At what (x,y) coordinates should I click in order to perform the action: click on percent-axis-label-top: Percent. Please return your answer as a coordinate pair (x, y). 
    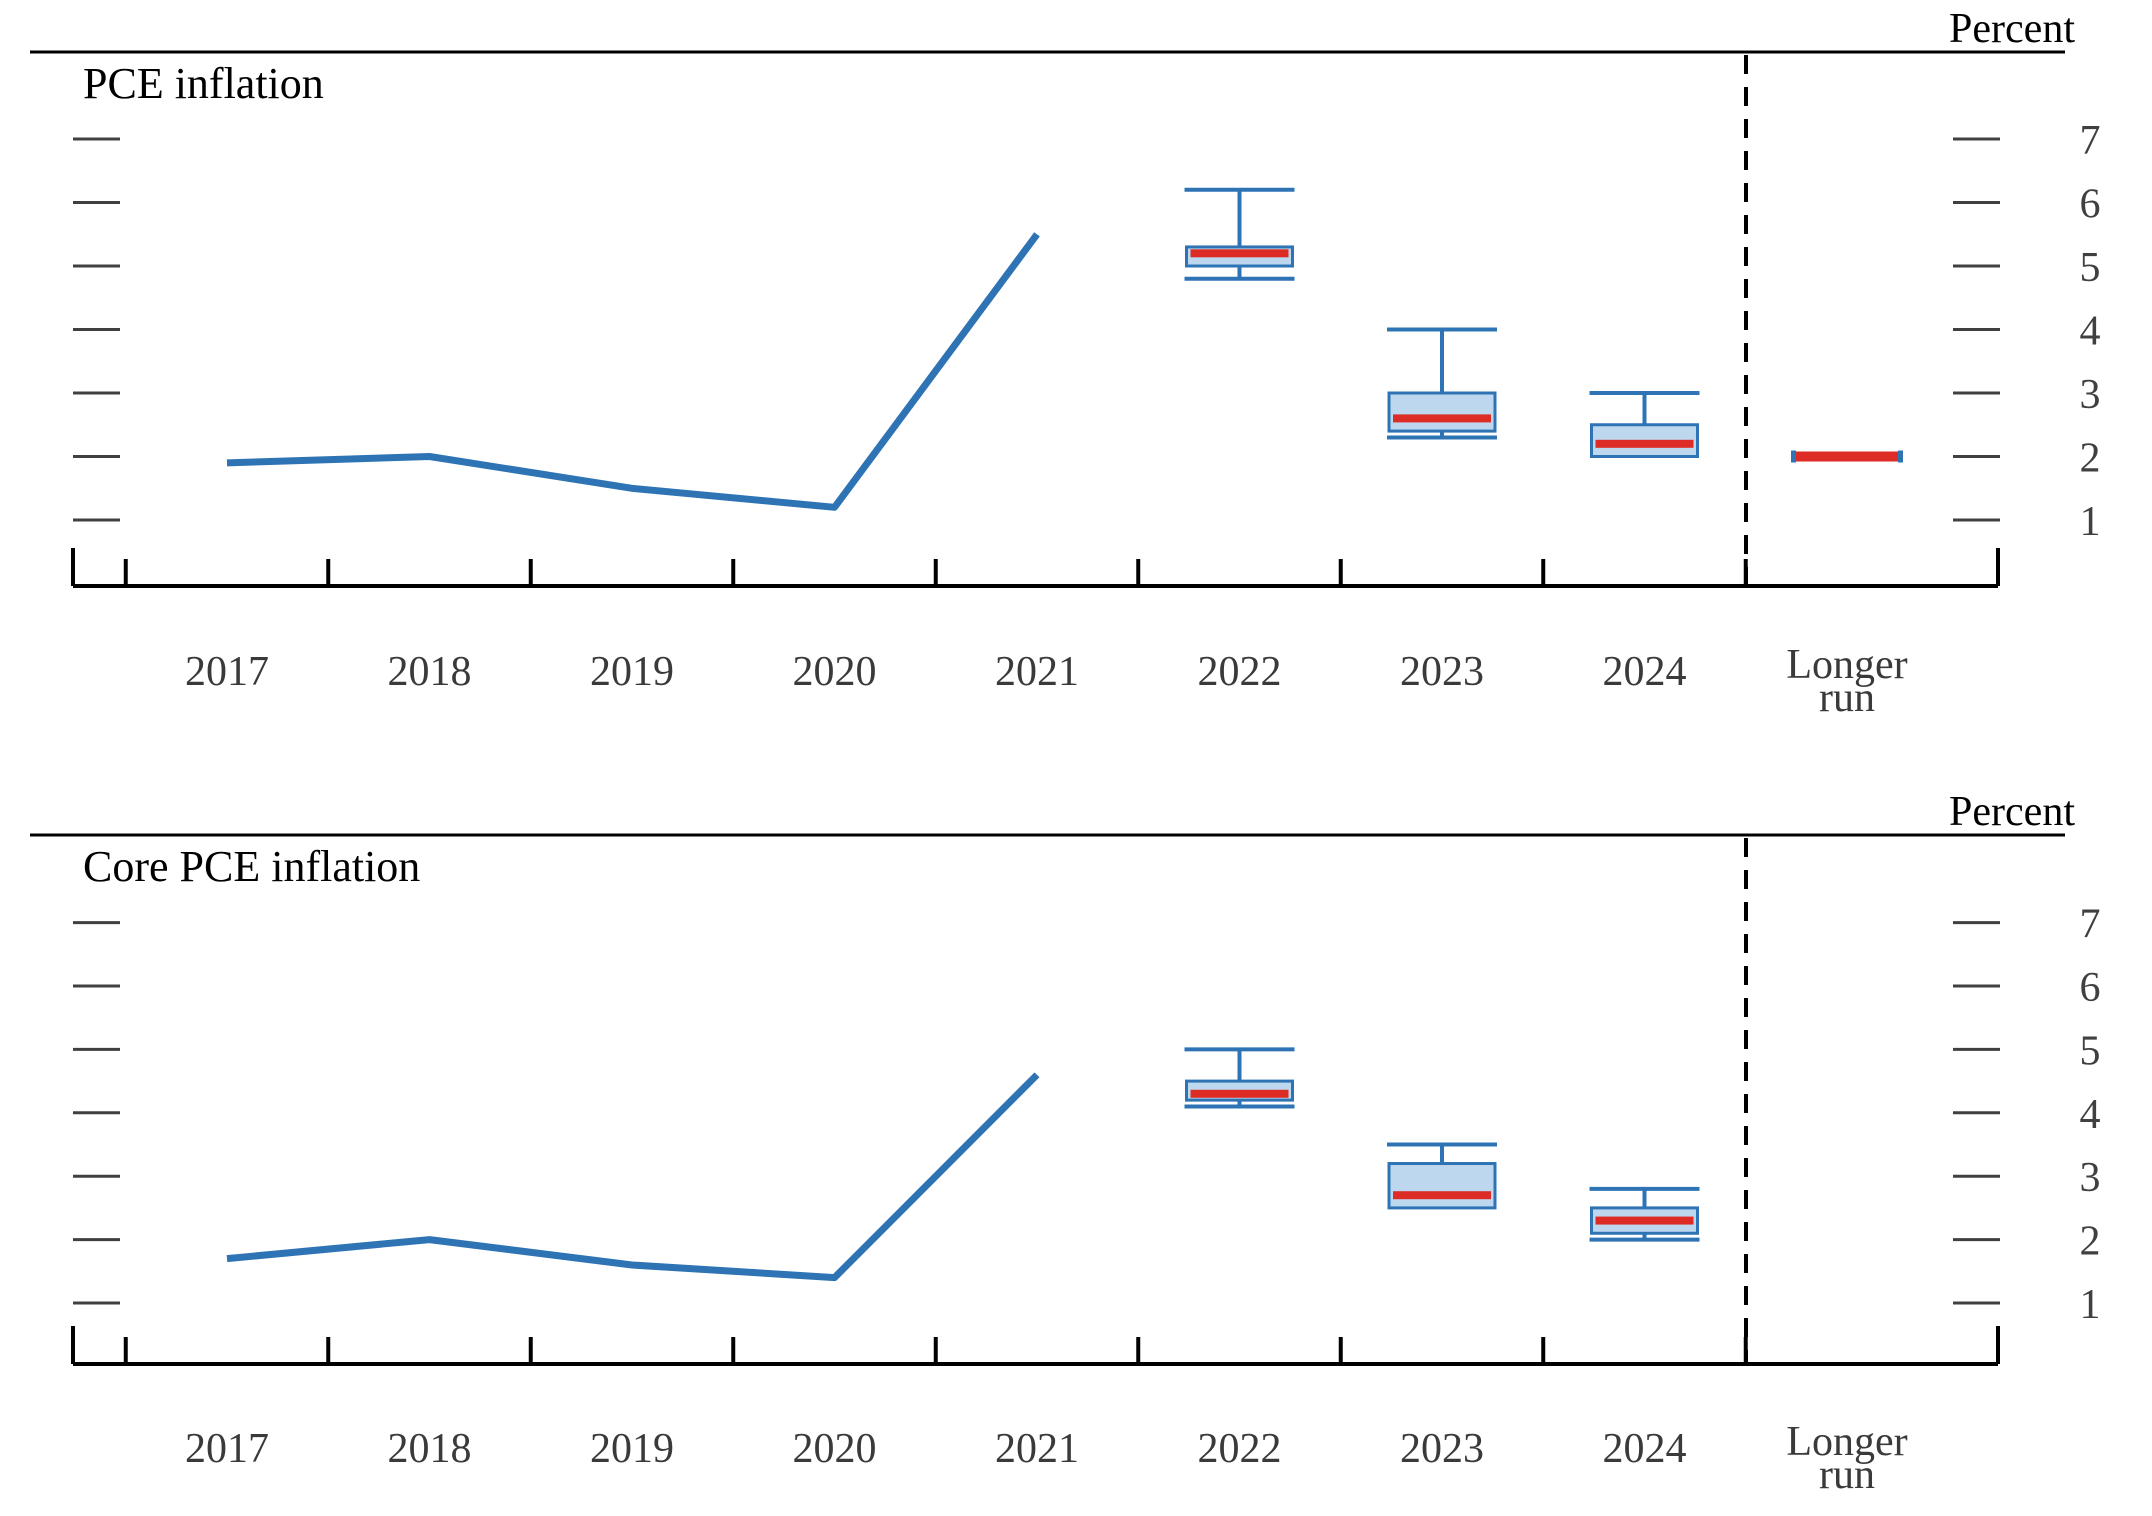
    Looking at the image, I should click on (2012, 29).